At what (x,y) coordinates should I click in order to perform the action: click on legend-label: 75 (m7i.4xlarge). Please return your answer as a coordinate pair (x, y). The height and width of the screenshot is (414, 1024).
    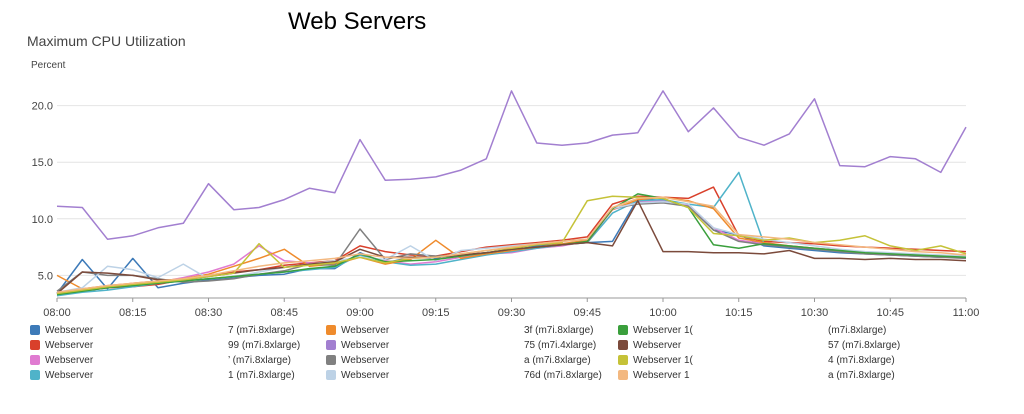
    Looking at the image, I should click on (560, 345).